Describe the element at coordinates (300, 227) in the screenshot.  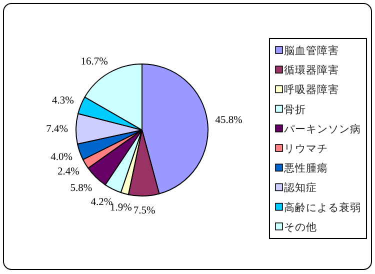
I see `legend-label: その他` at that location.